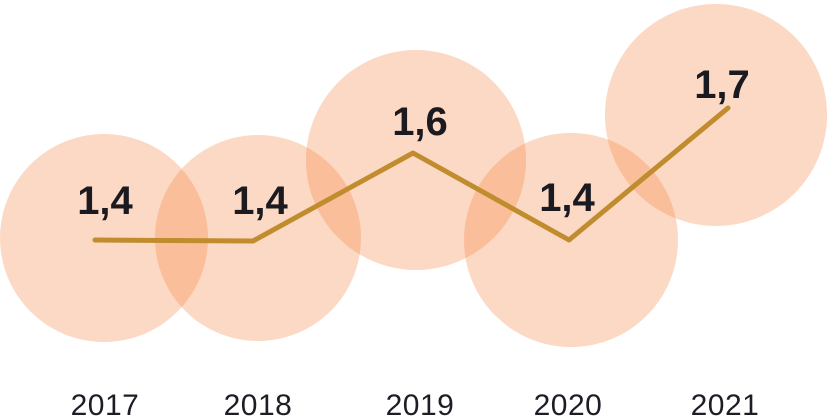 The image size is (836, 420). I want to click on year-label-2020: 2020, so click(568, 404).